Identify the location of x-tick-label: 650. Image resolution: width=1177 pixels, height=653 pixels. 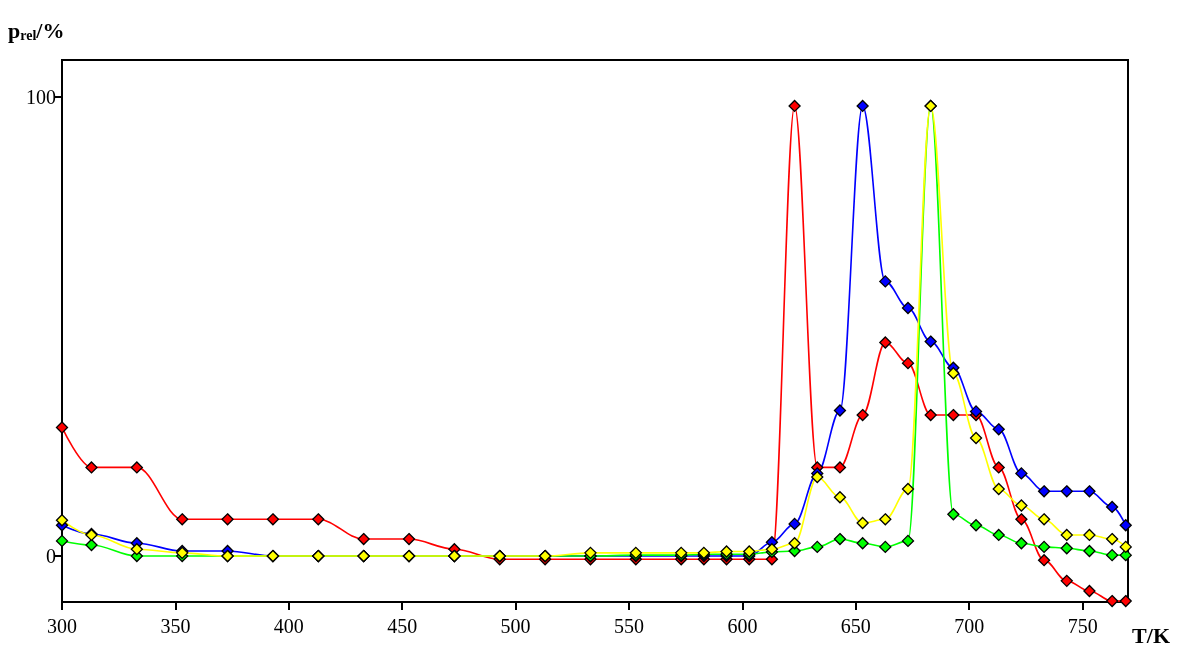
(855, 626).